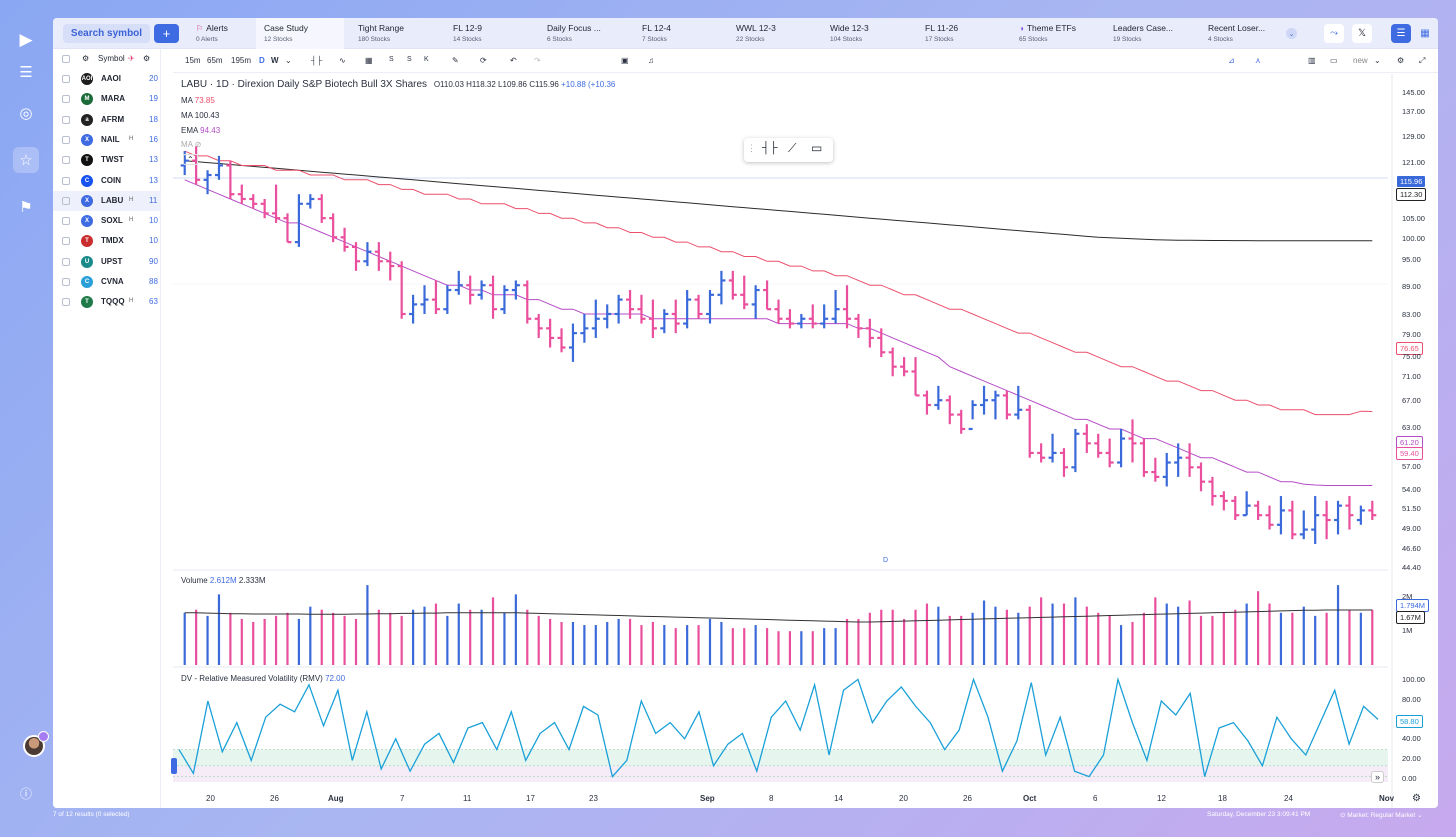 The height and width of the screenshot is (837, 1456). What do you see at coordinates (262, 60) in the screenshot?
I see `interval-daily: D` at bounding box center [262, 60].